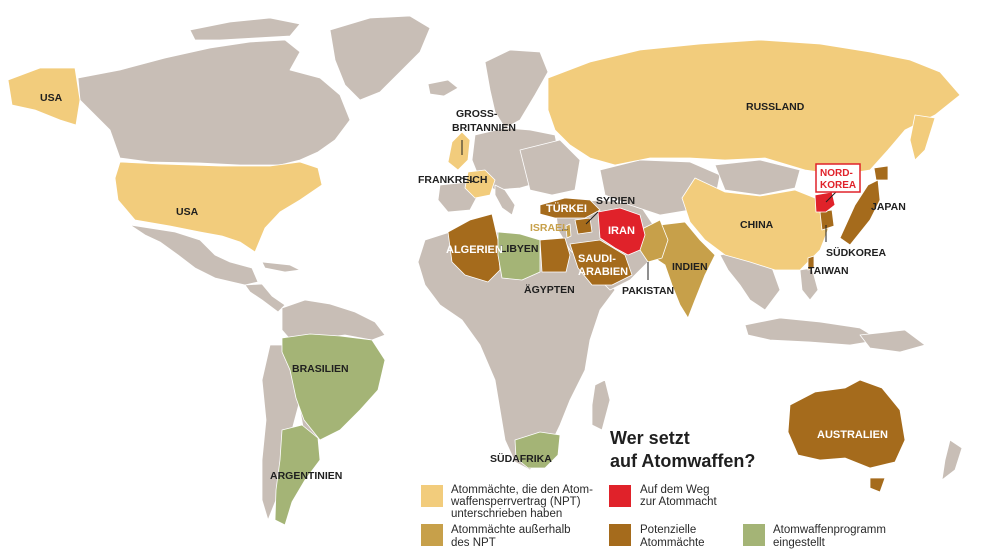  I want to click on legend-npt-line3: unterschrieben haben, so click(506, 514).